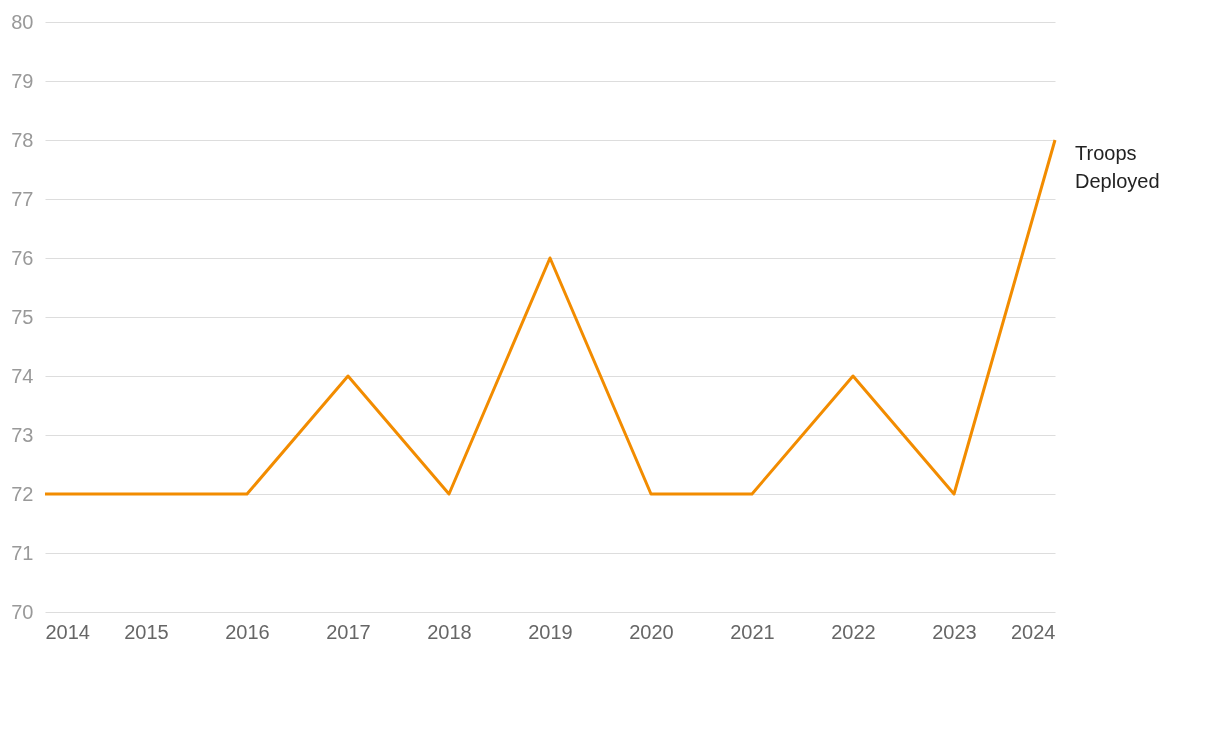 The height and width of the screenshot is (740, 1220). What do you see at coordinates (22, 611) in the screenshot?
I see `y-tick-label: 70` at bounding box center [22, 611].